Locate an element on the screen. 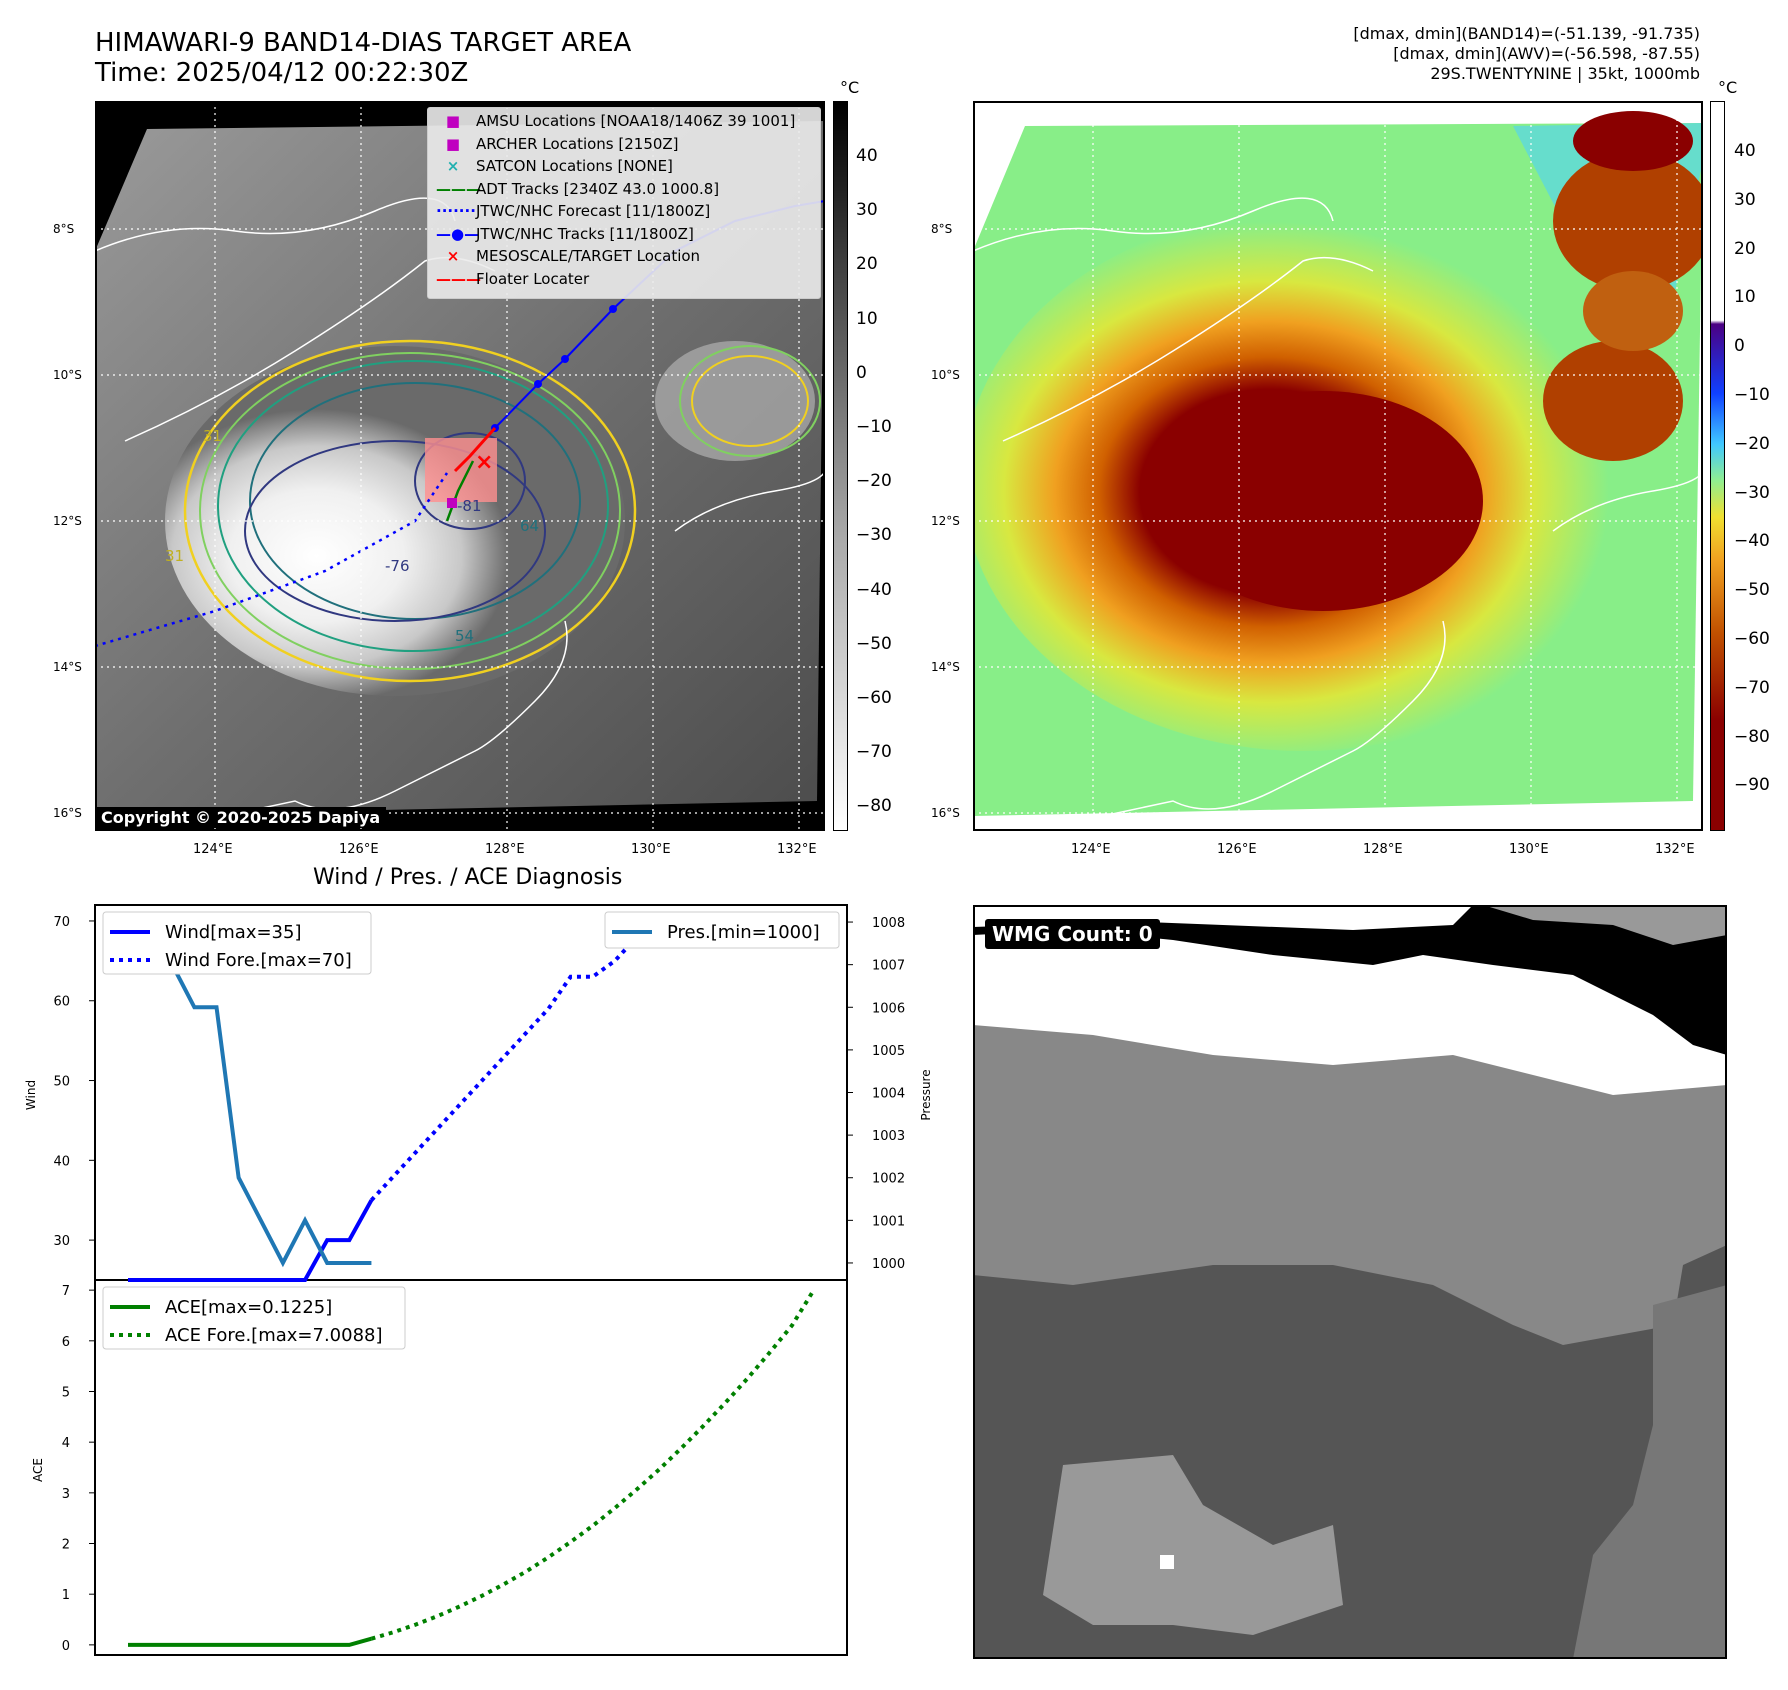 The image size is (1788, 1690). lat-tick-label: 14°S is located at coordinates (67, 667).